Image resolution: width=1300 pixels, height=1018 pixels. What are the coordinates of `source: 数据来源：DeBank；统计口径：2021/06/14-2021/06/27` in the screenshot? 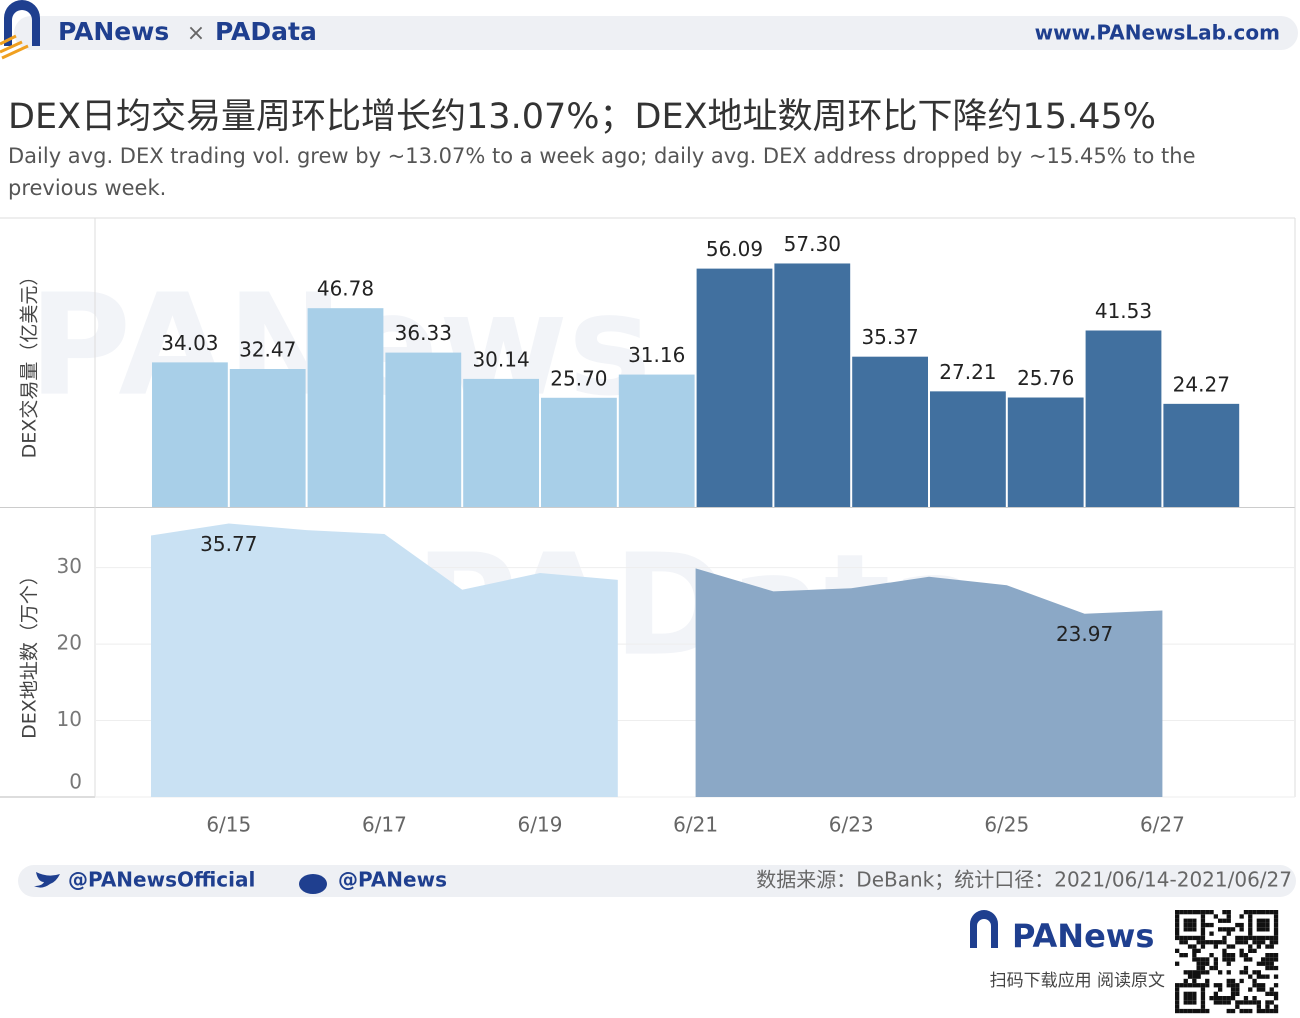 It's located at (1024, 880).